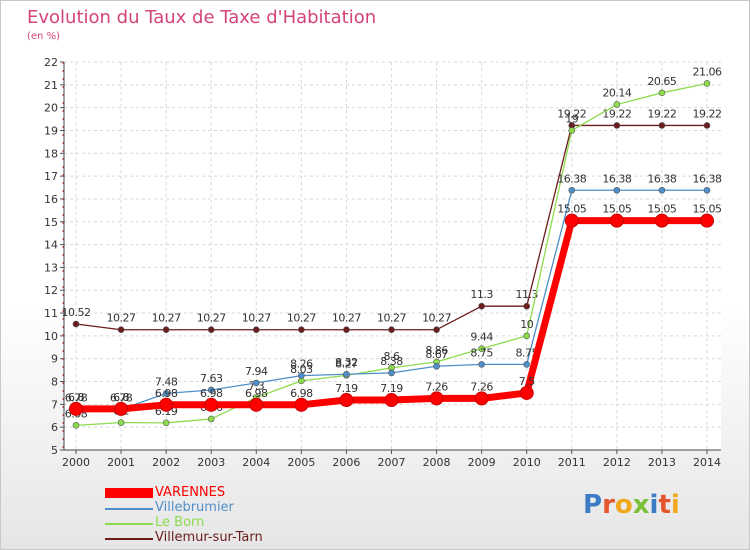  I want to click on data-label: 8.6, so click(392, 356).